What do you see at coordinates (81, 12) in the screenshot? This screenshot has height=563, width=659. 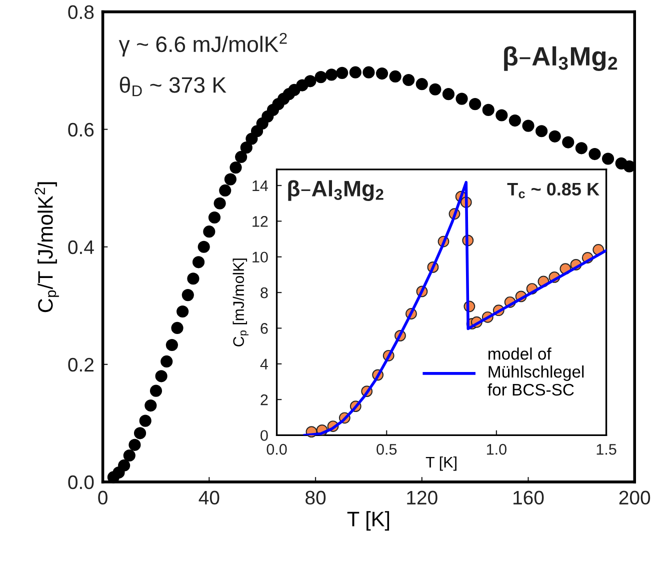 I see `y-tick-label: 0.8` at bounding box center [81, 12].